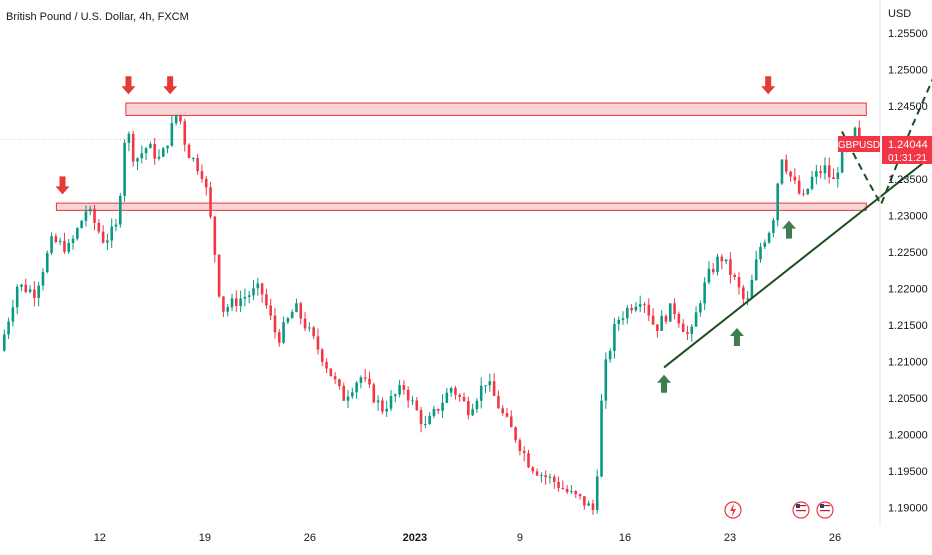 The width and height of the screenshot is (932, 555). I want to click on price-tick-label: 1.21000, so click(908, 363).